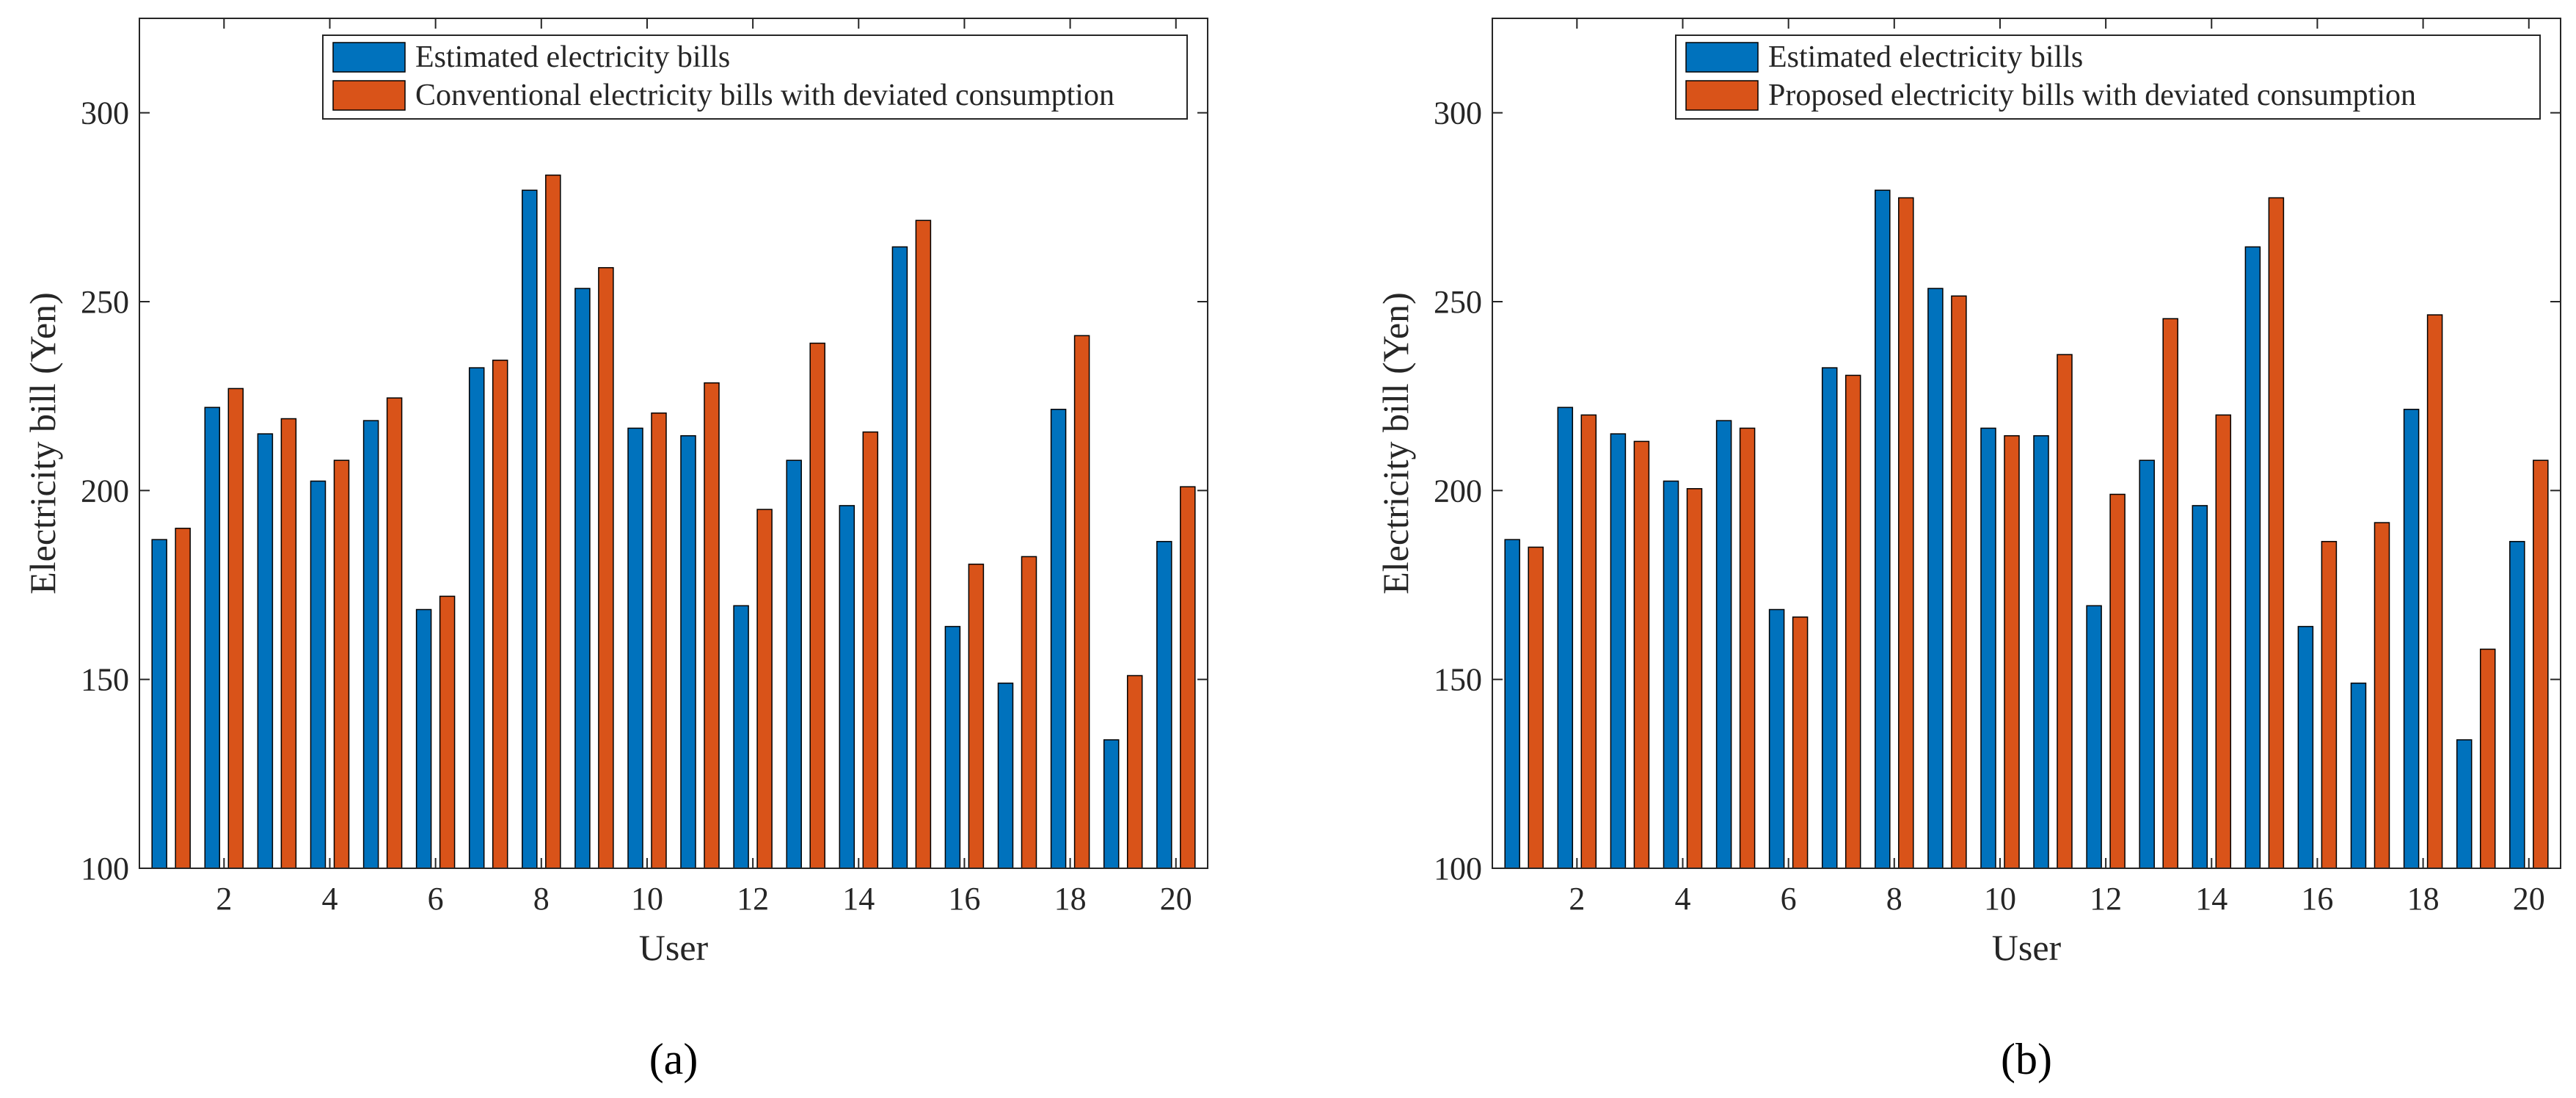  I want to click on bar-a-series2-user4, so click(342, 664).